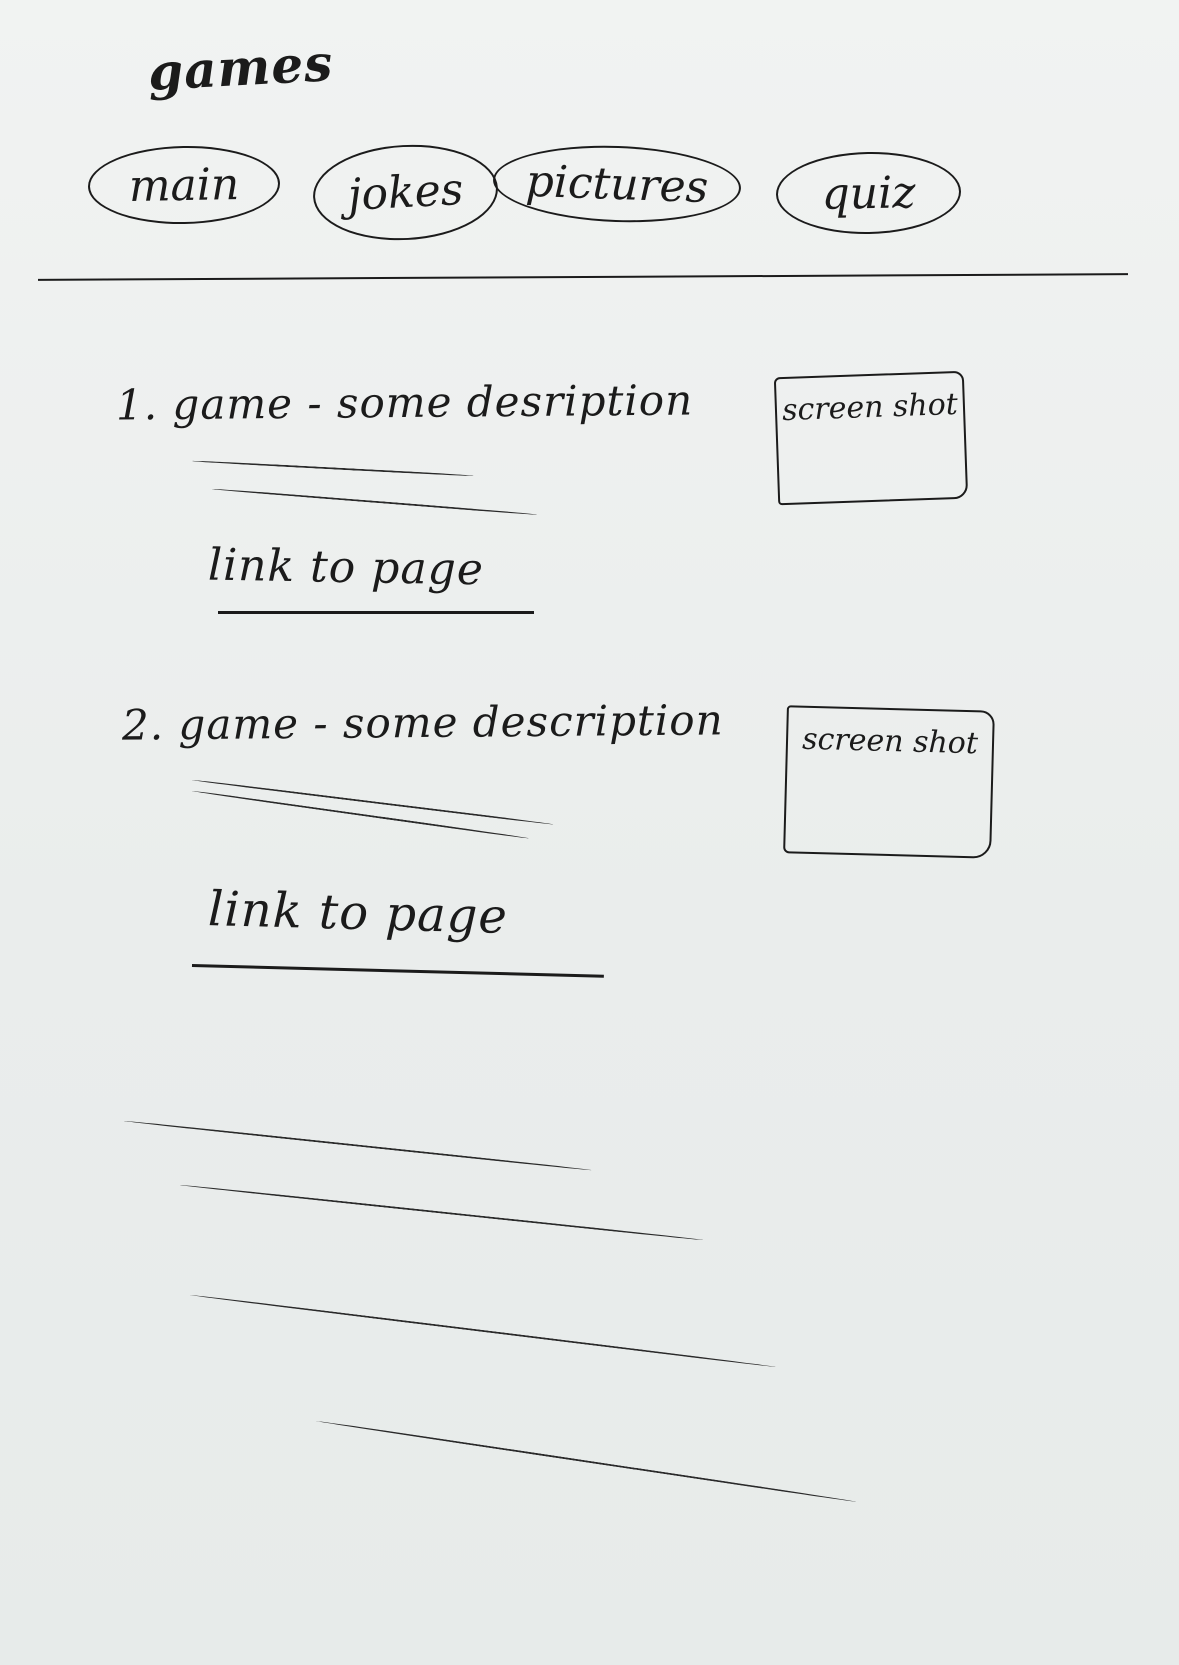 This screenshot has width=1179, height=1665. Describe the element at coordinates (376, 612) in the screenshot. I see `link-underline` at that location.